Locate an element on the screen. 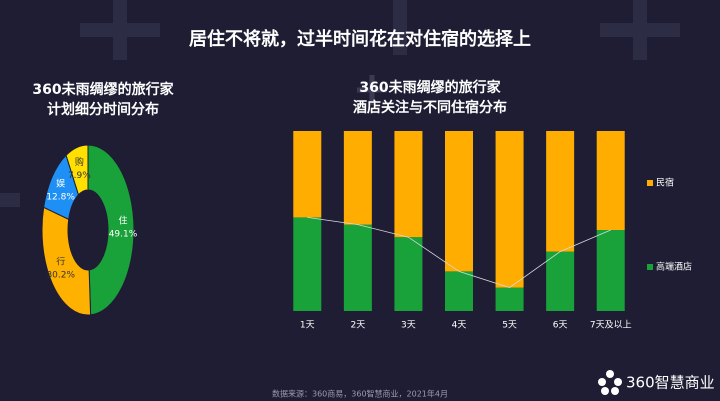 The height and width of the screenshot is (401, 720). source-note: 数据来源：360商易，360智慧商业，2021年4月 is located at coordinates (360, 394).